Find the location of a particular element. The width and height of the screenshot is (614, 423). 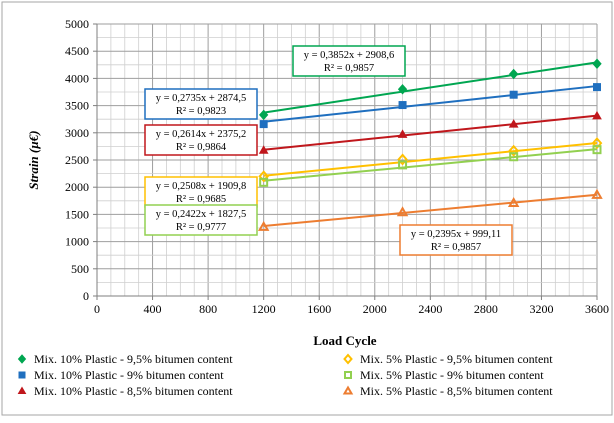

y-tick-label: 1000 is located at coordinates (77, 242).